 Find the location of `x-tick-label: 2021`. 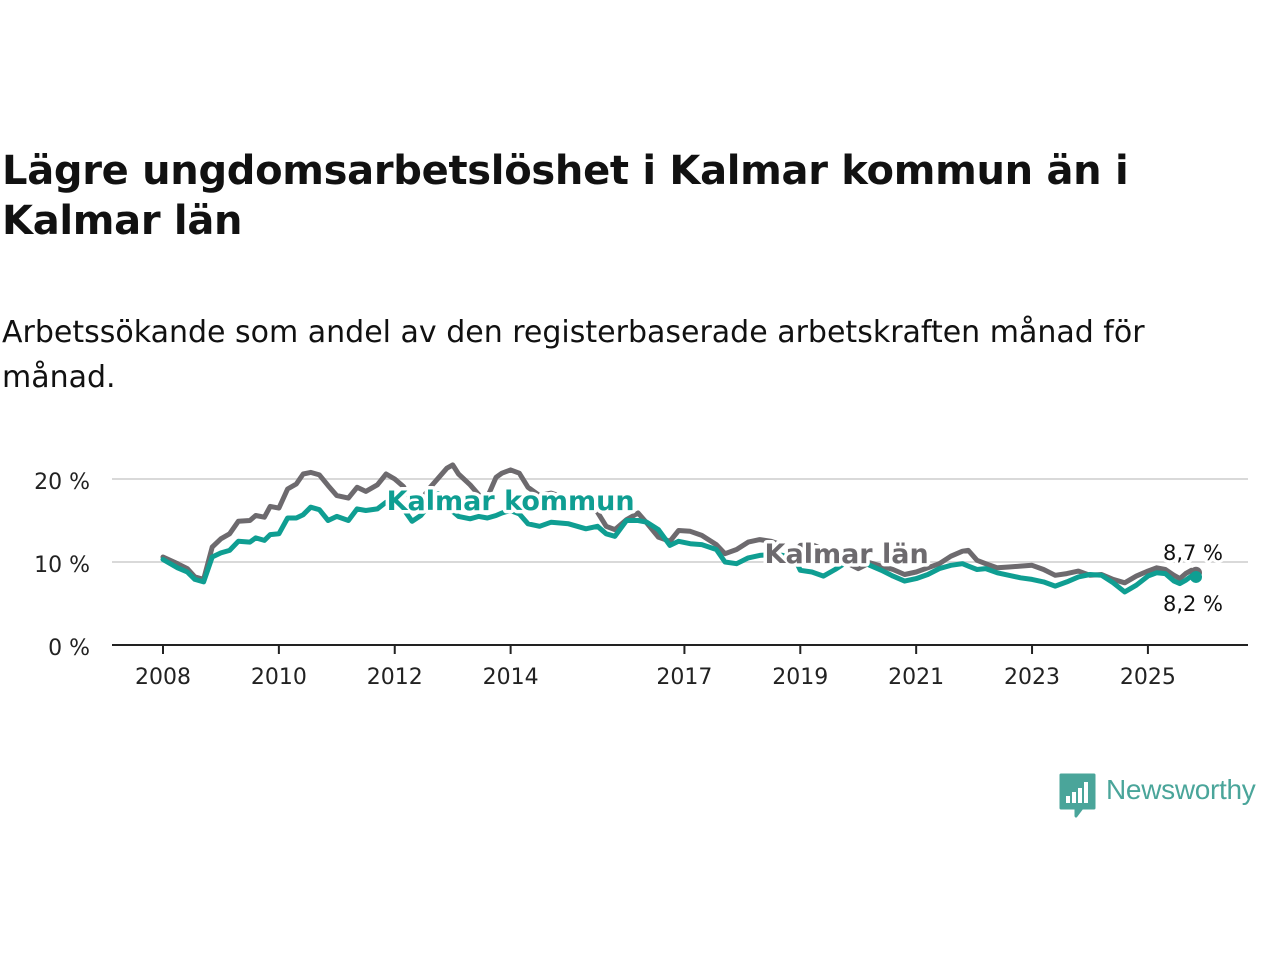

x-tick-label: 2021 is located at coordinates (916, 677).